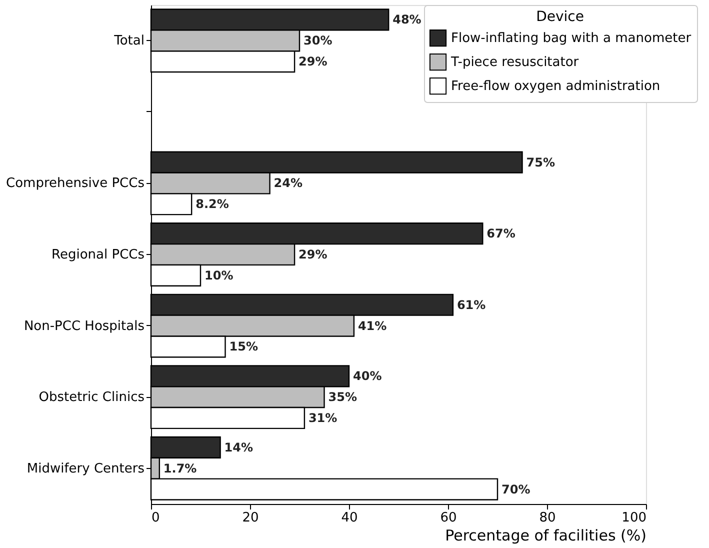 This screenshot has width=709, height=548. Describe the element at coordinates (342, 397) in the screenshot. I see `data-label: 35%` at that location.